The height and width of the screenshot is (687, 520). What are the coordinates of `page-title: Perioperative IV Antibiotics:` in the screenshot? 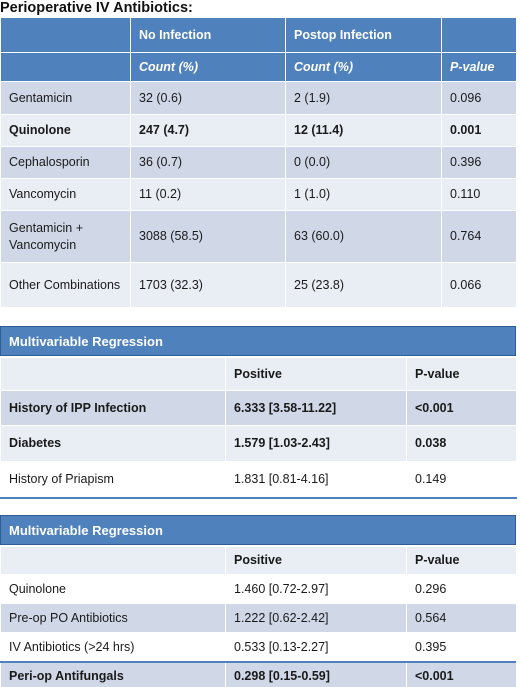 It's located at (96, 8).